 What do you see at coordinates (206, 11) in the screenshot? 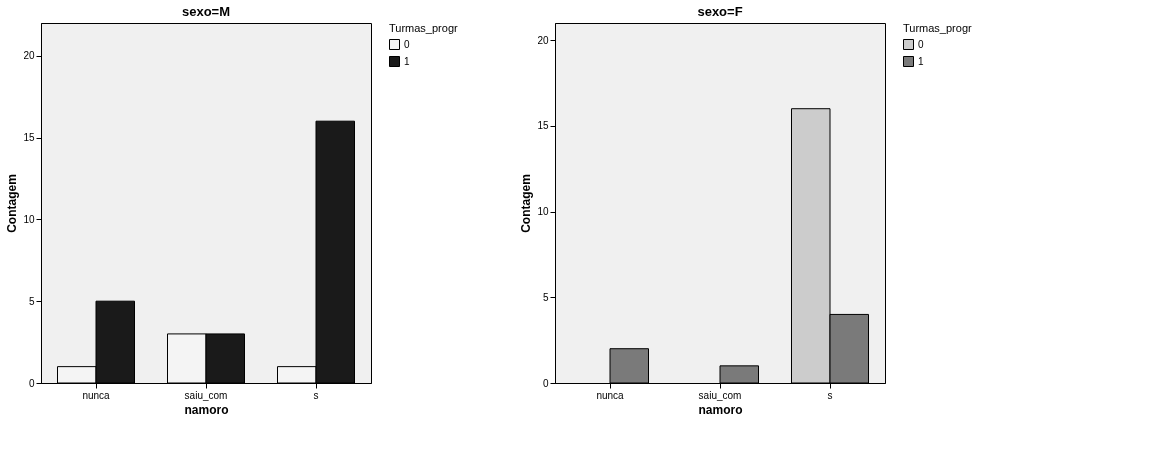
I see `chart-title: sexo=M` at bounding box center [206, 11].